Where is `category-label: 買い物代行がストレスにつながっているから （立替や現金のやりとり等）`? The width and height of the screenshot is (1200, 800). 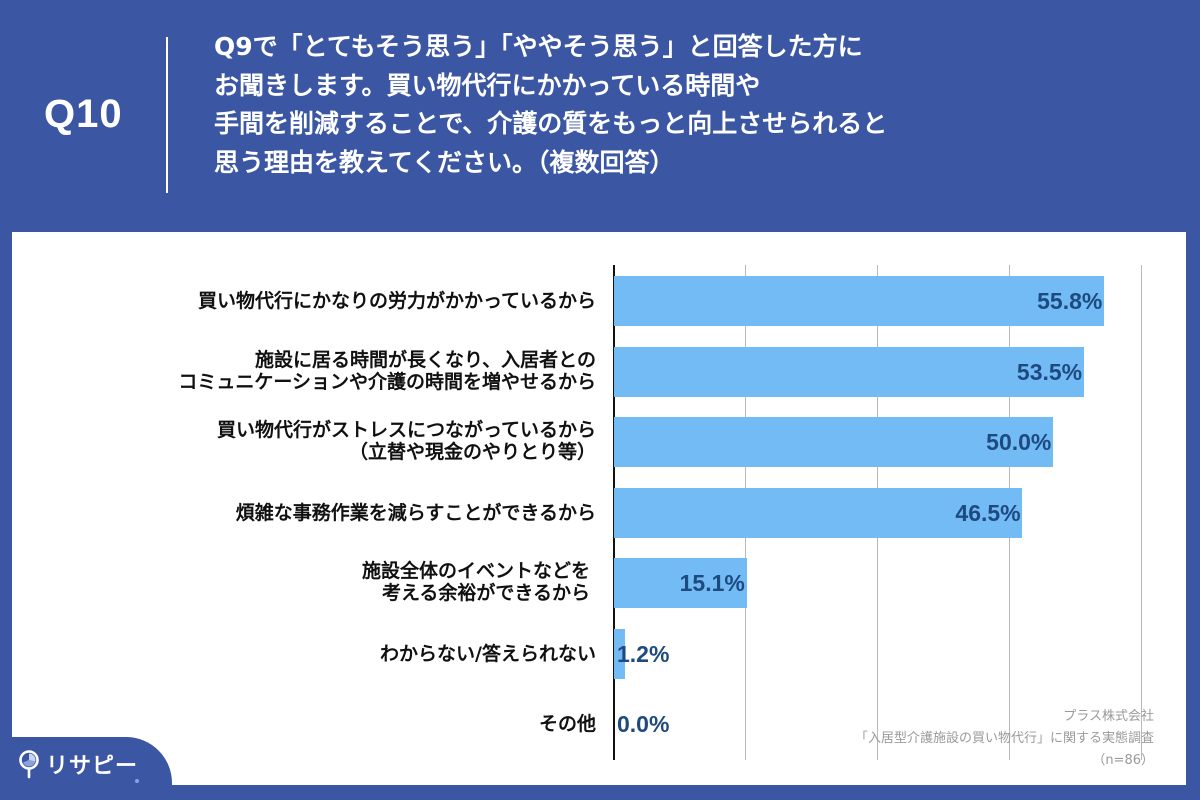 category-label: 買い物代行がストレスにつながっているから （立替や現金のやりとり等） is located at coordinates (316, 441).